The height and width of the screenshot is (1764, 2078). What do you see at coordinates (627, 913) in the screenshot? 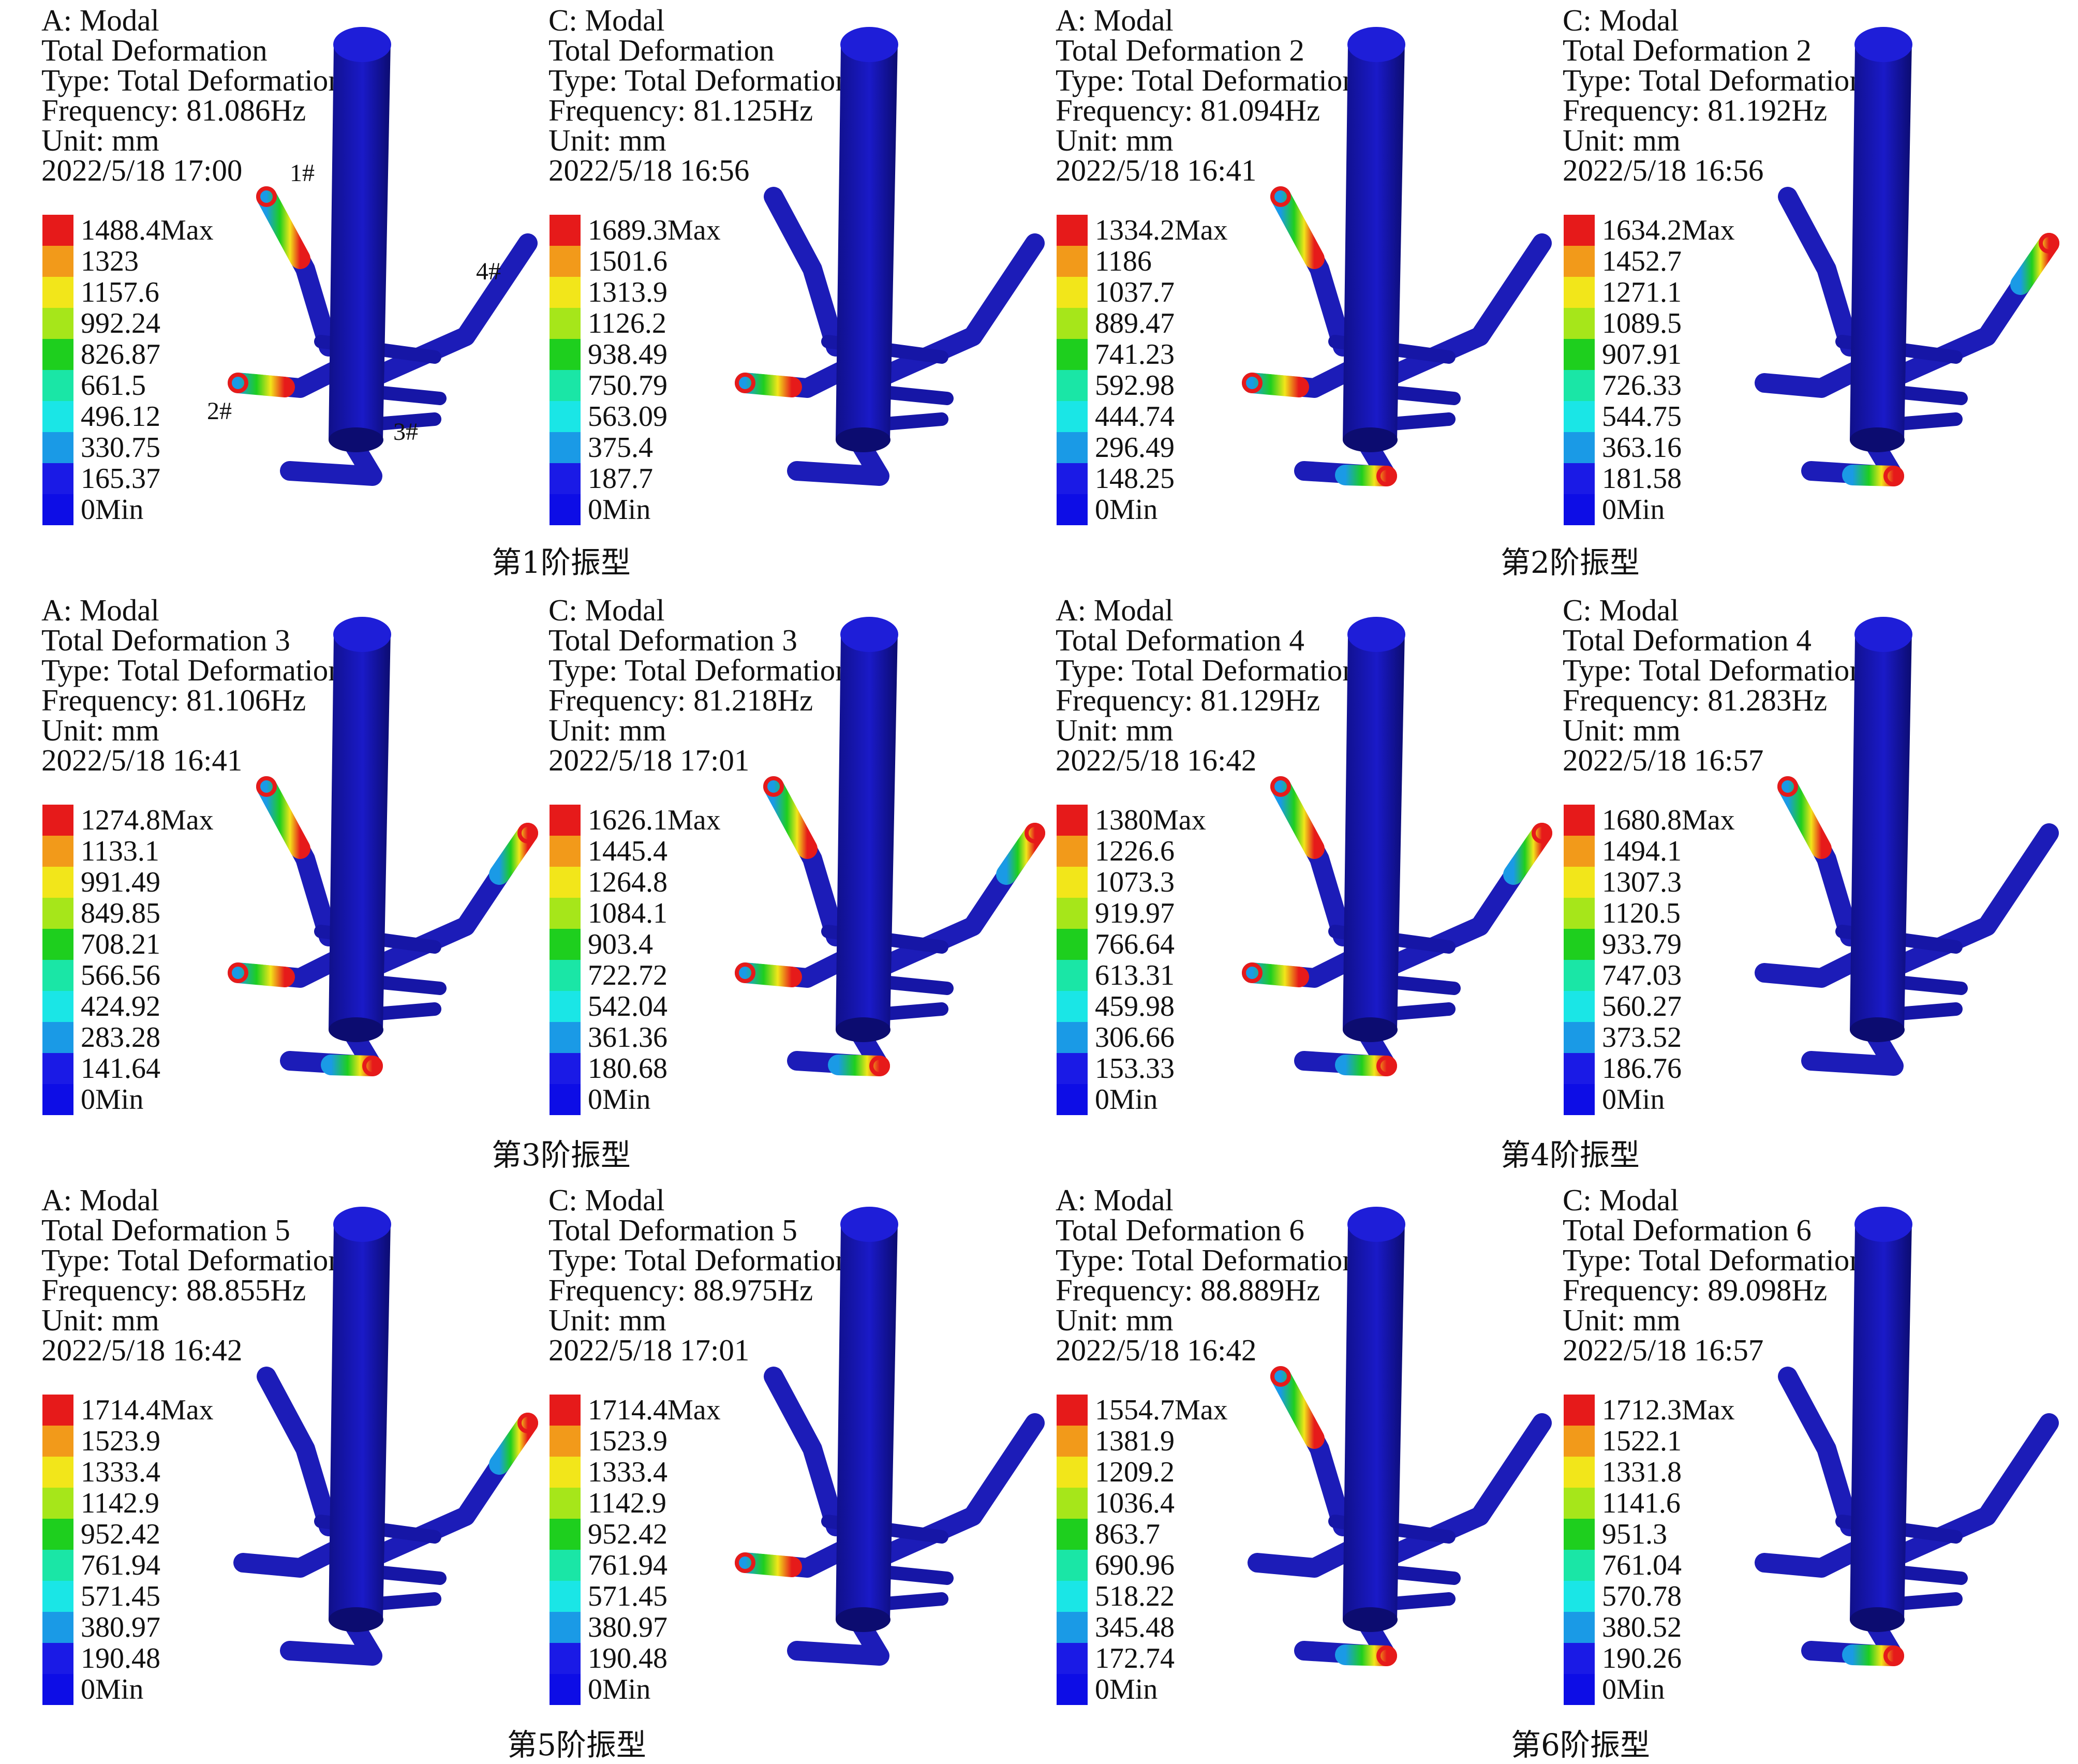
I see `legend-value: 1084.1` at bounding box center [627, 913].